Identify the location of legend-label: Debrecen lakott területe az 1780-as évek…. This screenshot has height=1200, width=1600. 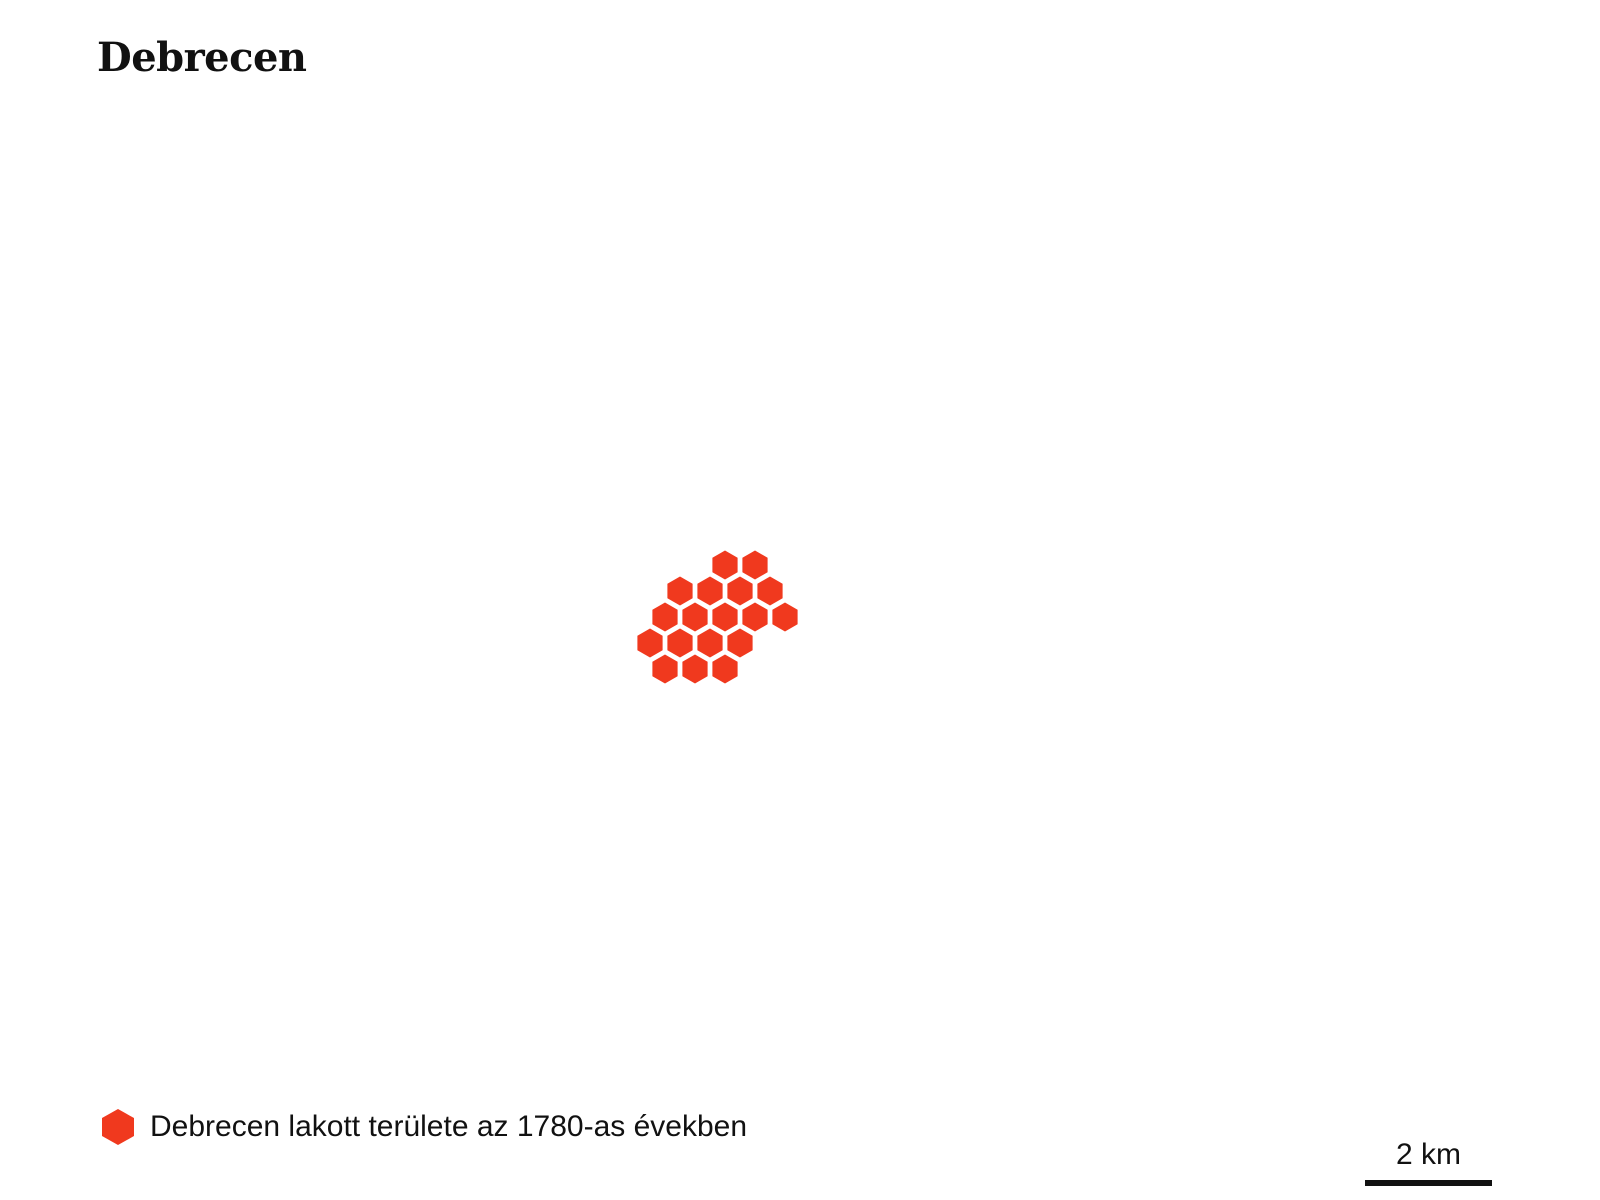
(449, 1126).